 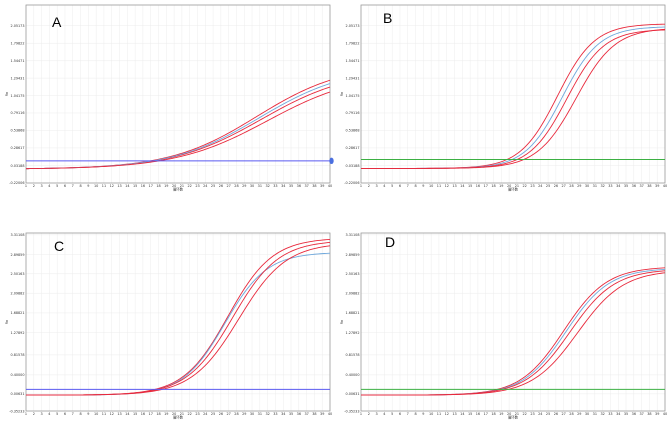 What do you see at coordinates (96, 414) in the screenshot?
I see `x-tick-label: 10` at bounding box center [96, 414].